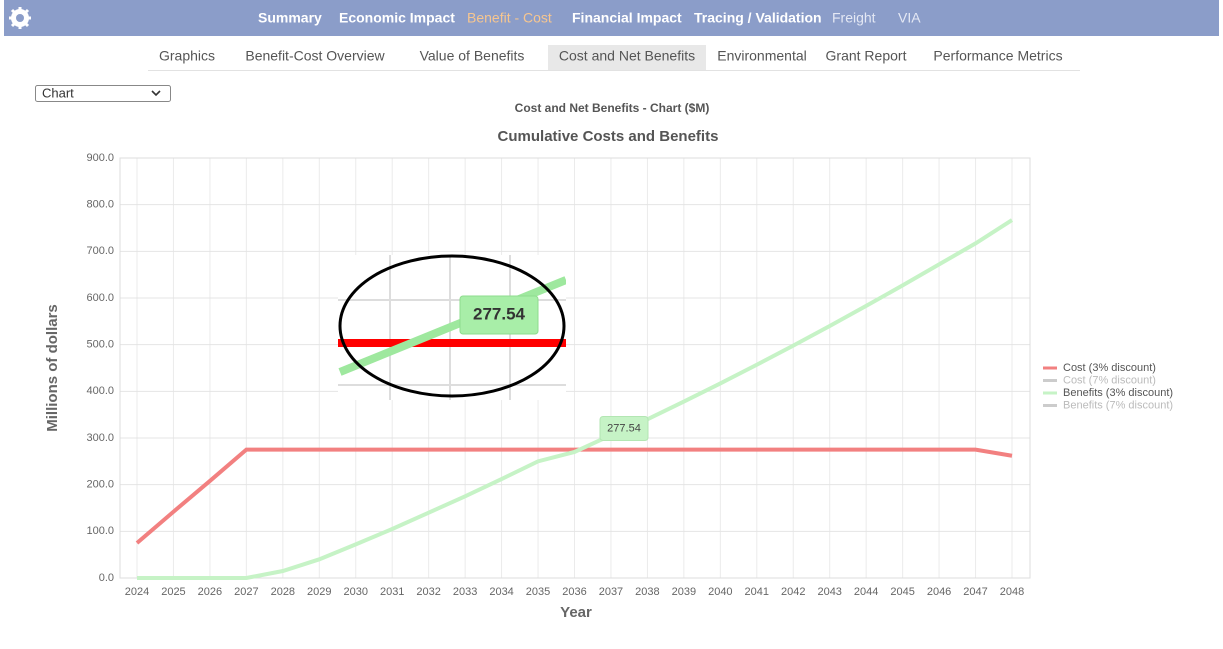 Image resolution: width=1223 pixels, height=649 pixels. Describe the element at coordinates (319, 592) in the screenshot. I see `x-tick-label: 2029` at that location.